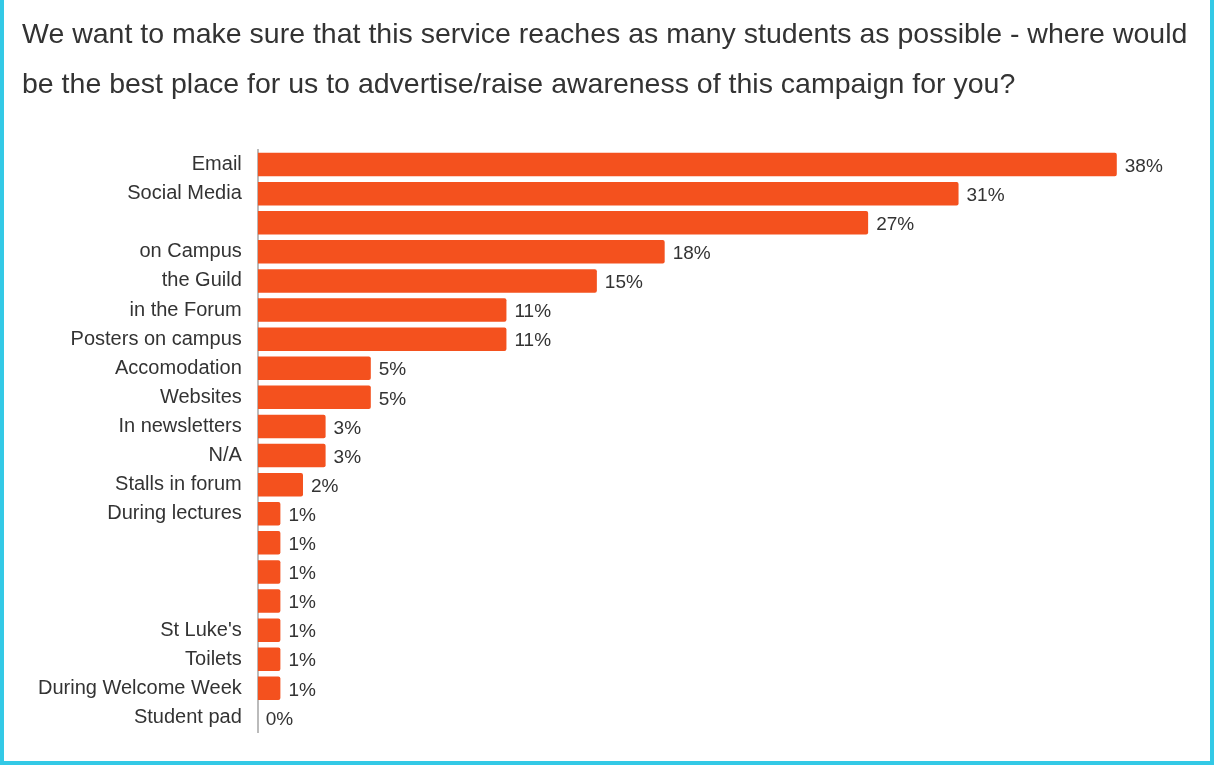 The height and width of the screenshot is (769, 1214). I want to click on y-tick-label: During lectures, so click(174, 512).